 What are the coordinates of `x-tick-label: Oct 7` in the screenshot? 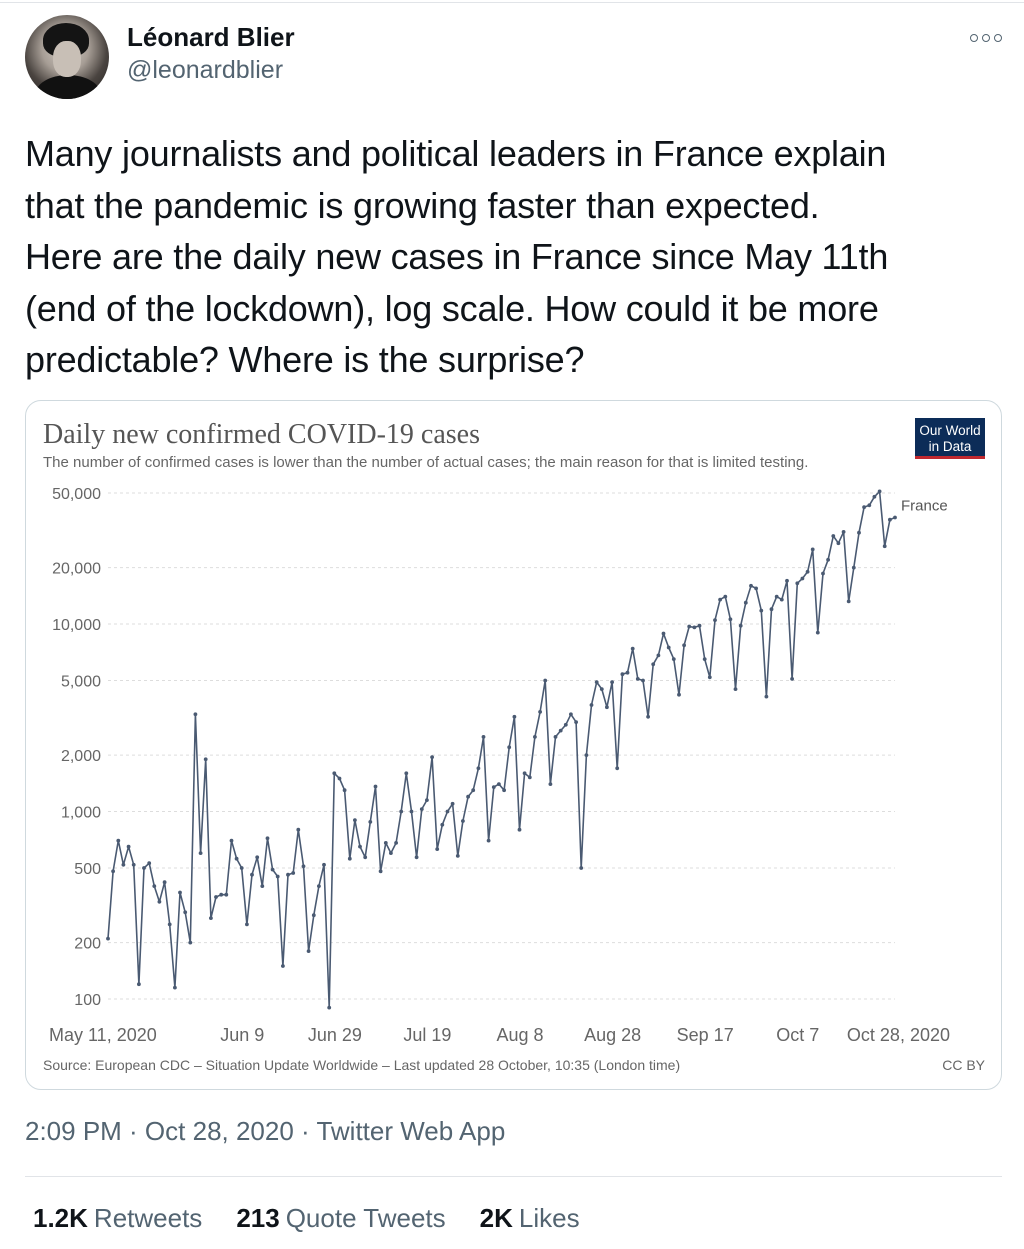 It's located at (797, 1035).